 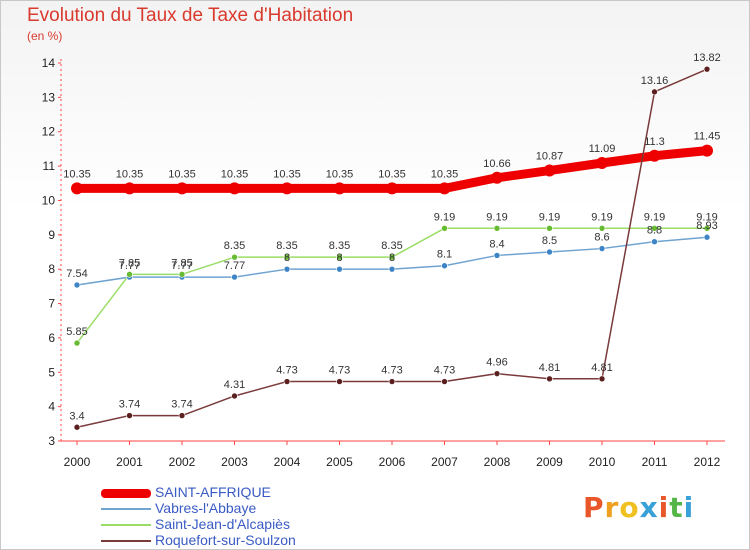 I want to click on data-label-4: 3.74, so click(x=181, y=405).